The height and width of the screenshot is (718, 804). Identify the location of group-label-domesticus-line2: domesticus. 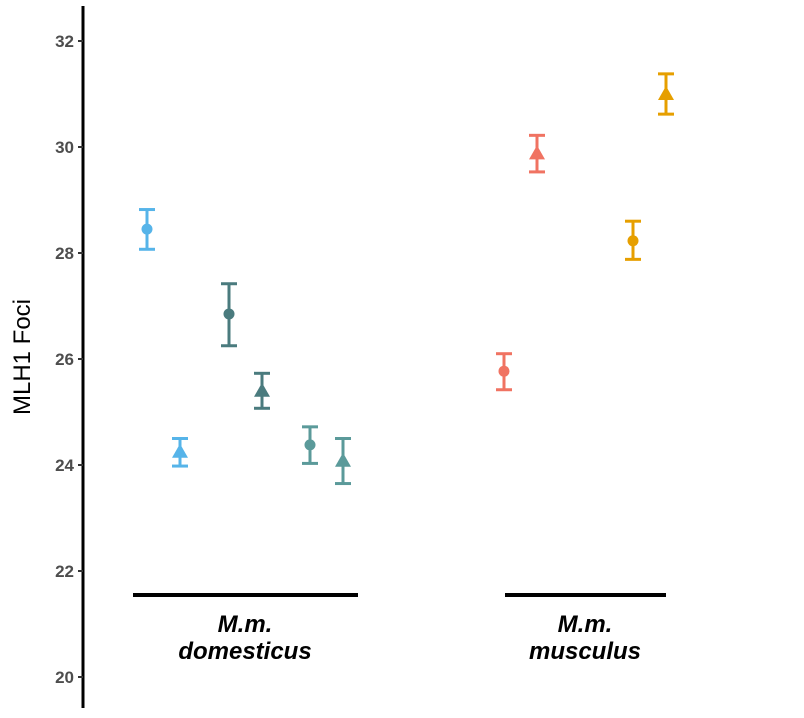
(244, 651).